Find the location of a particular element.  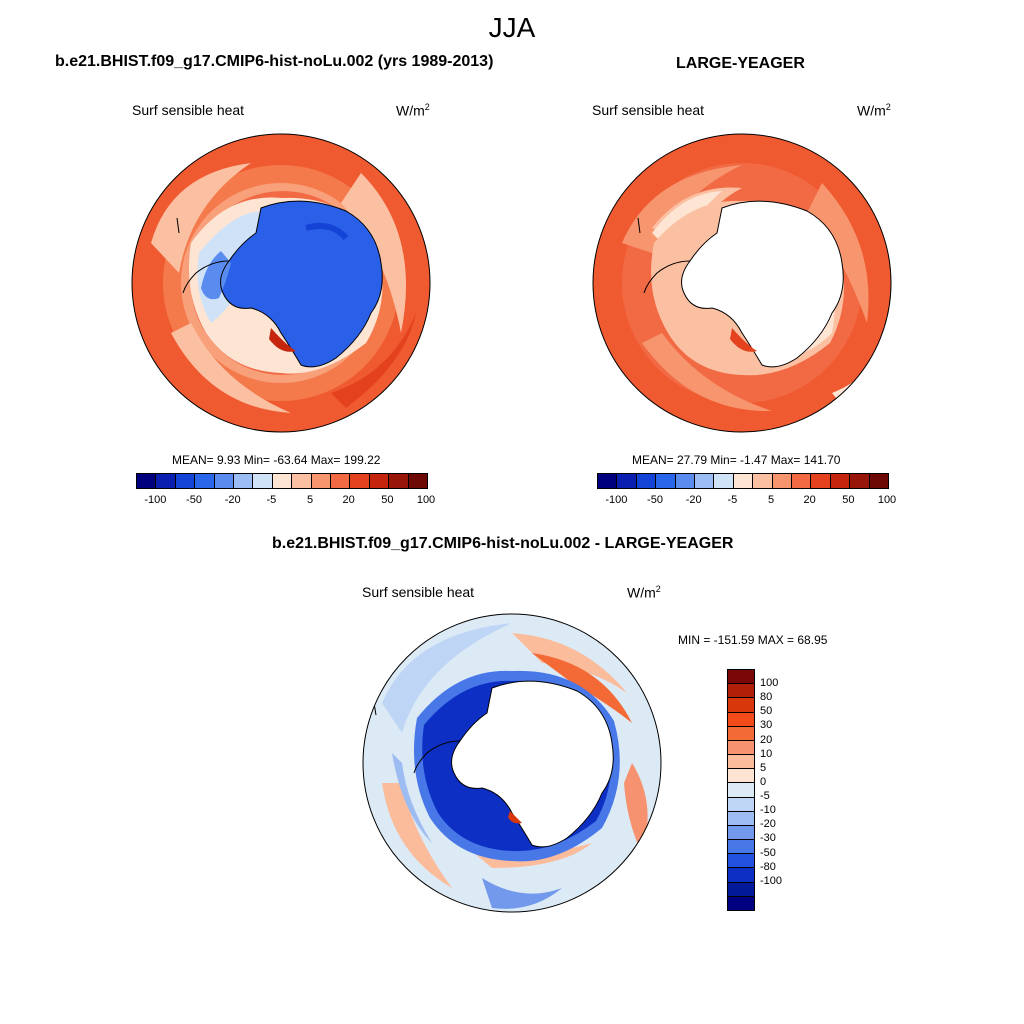

map-boundary is located at coordinates (512, 763).